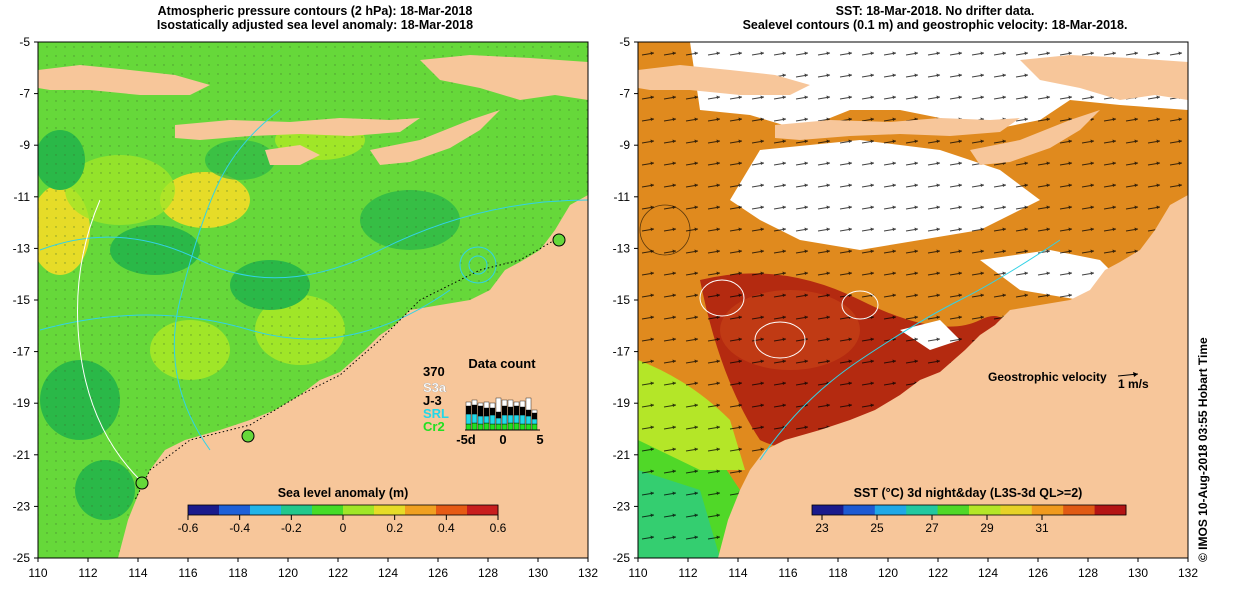 Image resolution: width=1250 pixels, height=590 pixels. I want to click on imos-side-note: © IMOS 10-Aug-2018 03:55 Hobart Time, so click(1203, 449).